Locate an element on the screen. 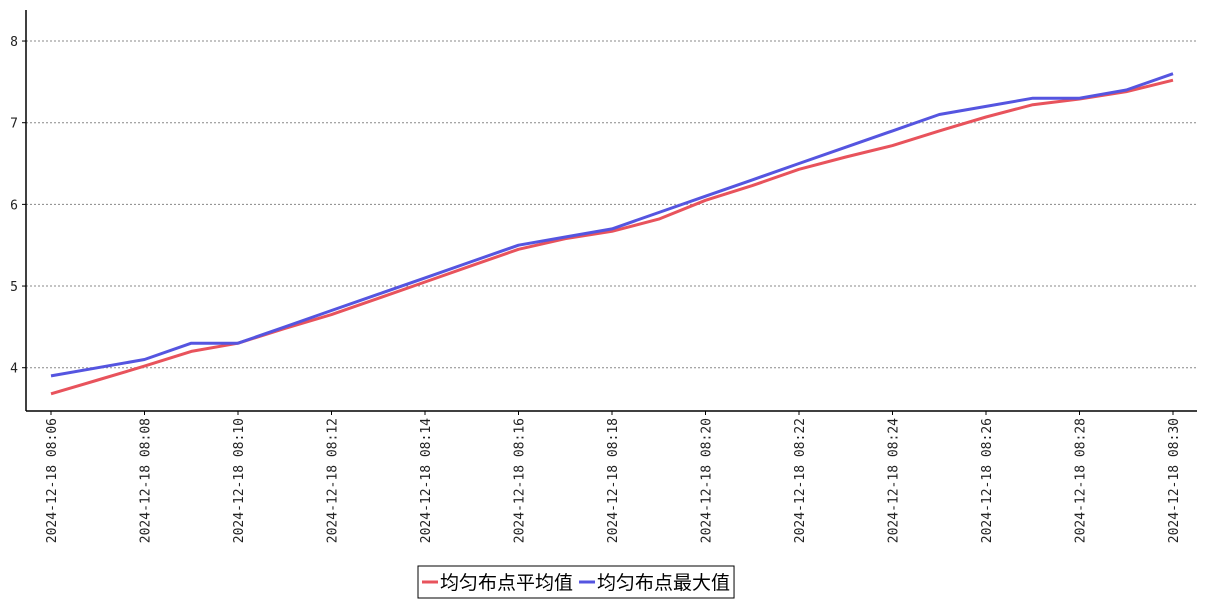 This screenshot has height=600, width=1207. x-tick-label: 2024-12-18 08:30 is located at coordinates (1174, 480).